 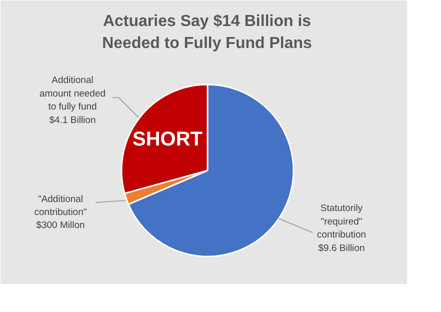 What do you see at coordinates (167, 139) in the screenshot?
I see `text: SHORT` at bounding box center [167, 139].